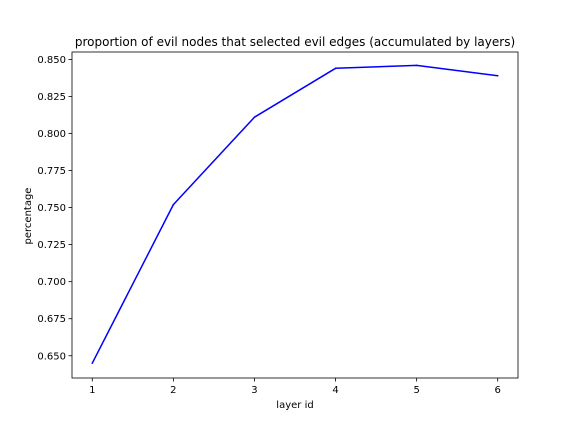 The width and height of the screenshot is (576, 432). What do you see at coordinates (294, 405) in the screenshot?
I see `x-axis-label: layer id` at bounding box center [294, 405].